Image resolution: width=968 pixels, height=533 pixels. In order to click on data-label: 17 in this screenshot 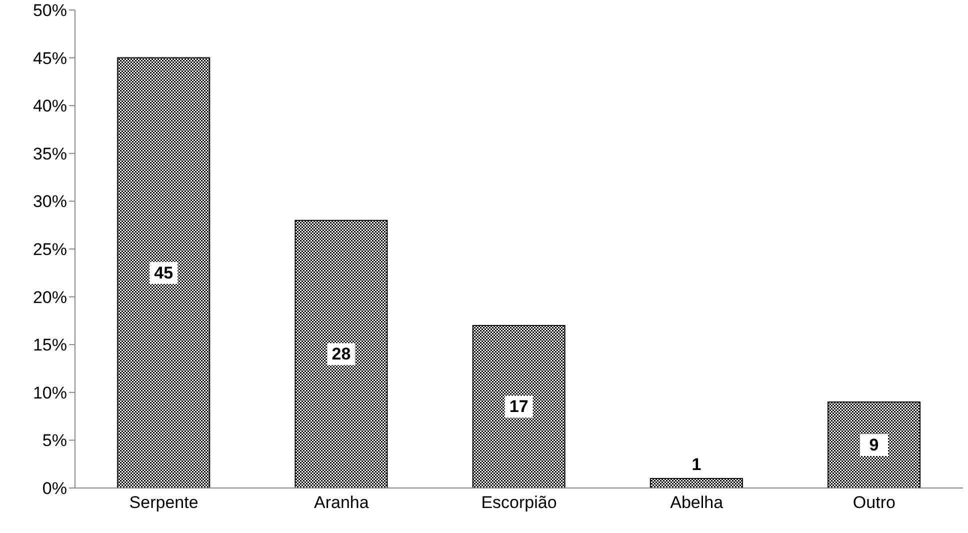, I will do `click(518, 406)`.